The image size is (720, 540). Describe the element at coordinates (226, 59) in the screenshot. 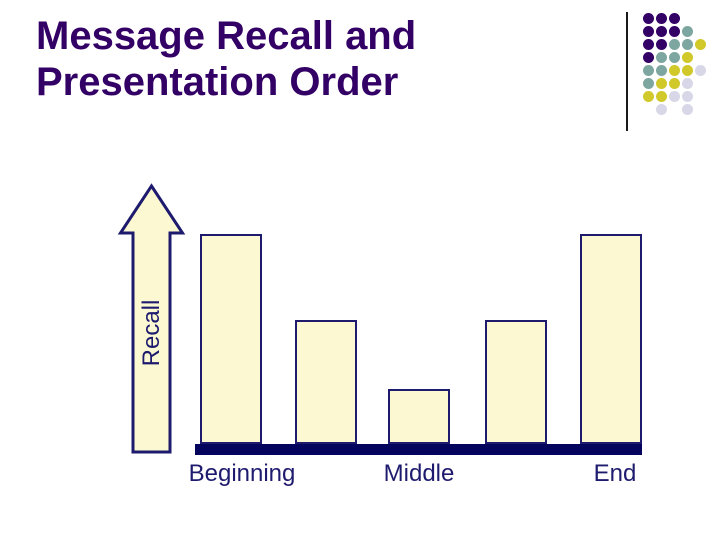

I see `page-title: Message Recall and Presentation Order` at that location.